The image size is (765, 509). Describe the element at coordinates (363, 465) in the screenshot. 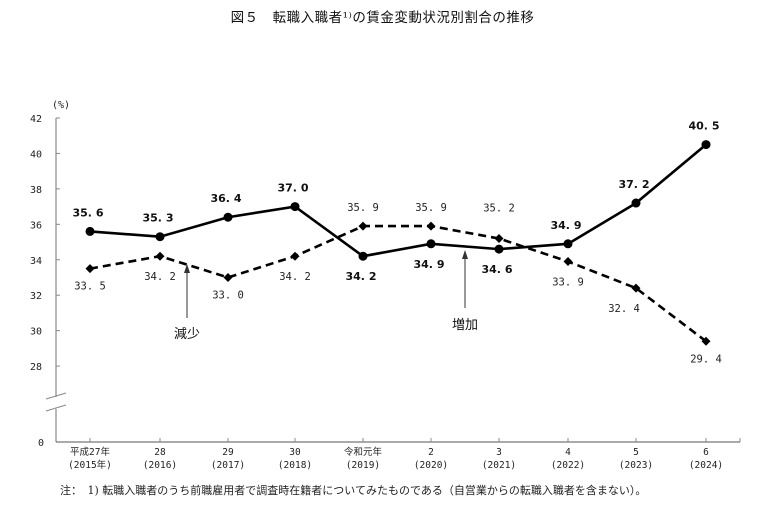

I see `x-tick-sublabel: (2019)` at that location.